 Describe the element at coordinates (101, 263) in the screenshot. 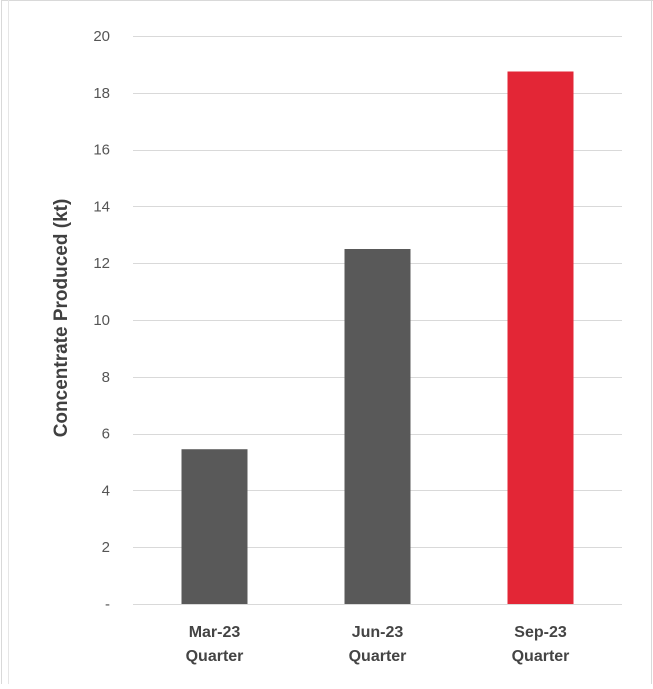

I see `y-tick-label: 12` at that location.